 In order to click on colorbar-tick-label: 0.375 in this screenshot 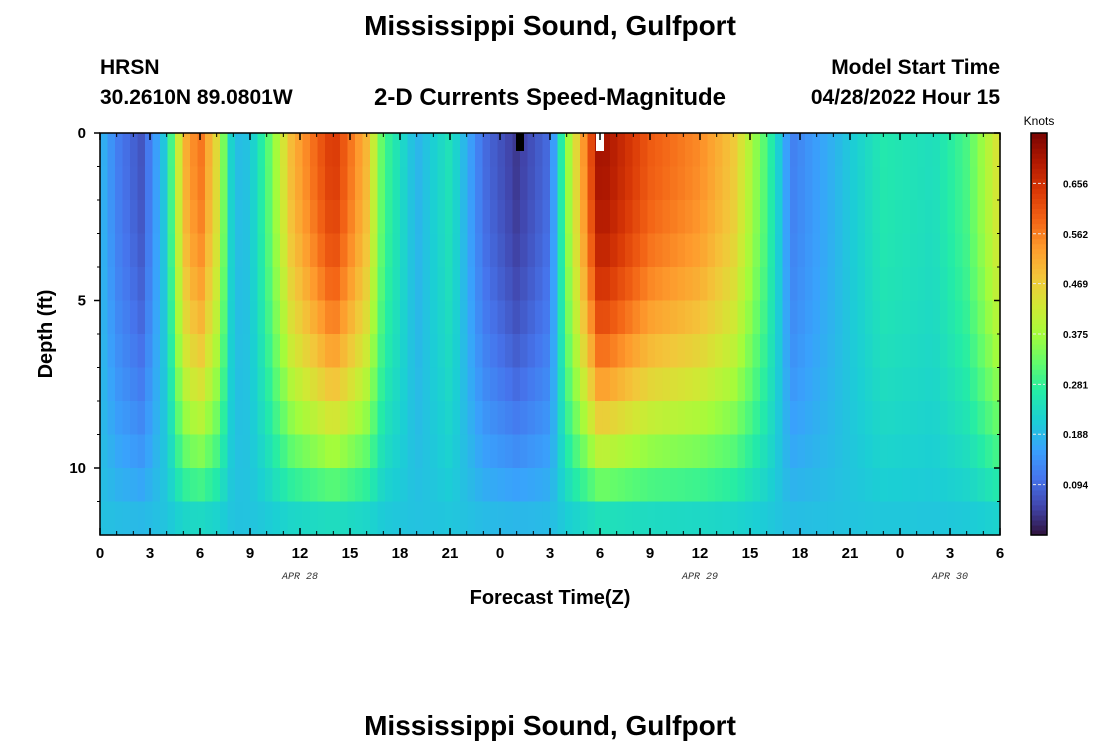, I will do `click(1075, 335)`.